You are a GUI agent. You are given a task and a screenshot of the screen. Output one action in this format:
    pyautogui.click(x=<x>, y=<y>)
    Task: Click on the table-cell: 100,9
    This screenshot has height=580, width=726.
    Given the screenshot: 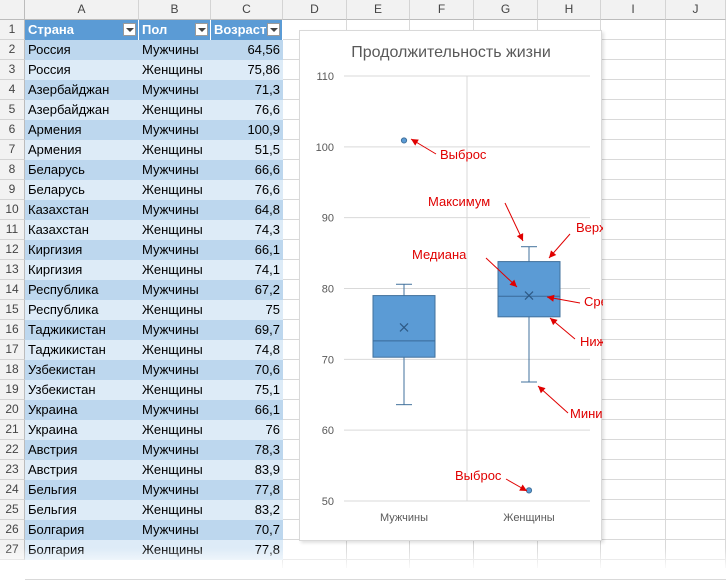 What is the action you would take?
    pyautogui.click(x=247, y=130)
    